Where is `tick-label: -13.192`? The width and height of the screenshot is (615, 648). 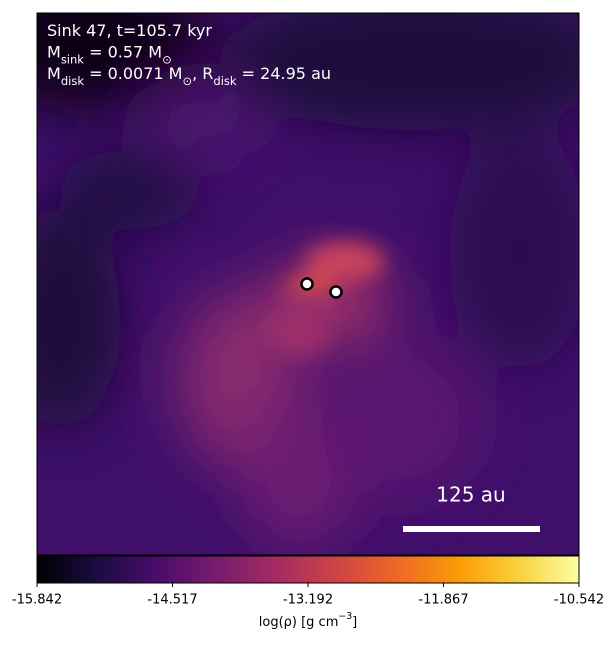 tick-label: -13.192 is located at coordinates (308, 600).